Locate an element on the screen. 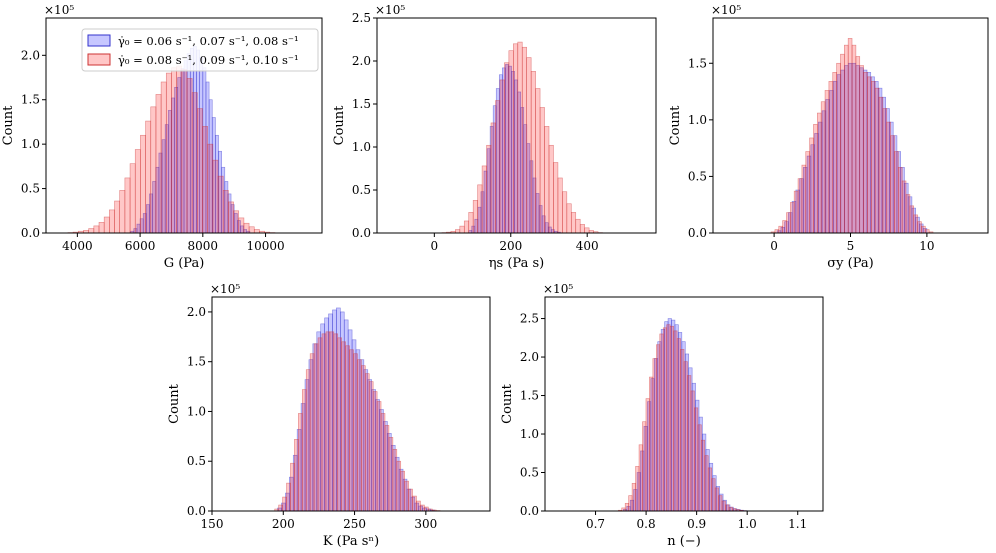 The width and height of the screenshot is (996, 553). x-axis-label-sigma-y: σy (Pa) is located at coordinates (850, 263).